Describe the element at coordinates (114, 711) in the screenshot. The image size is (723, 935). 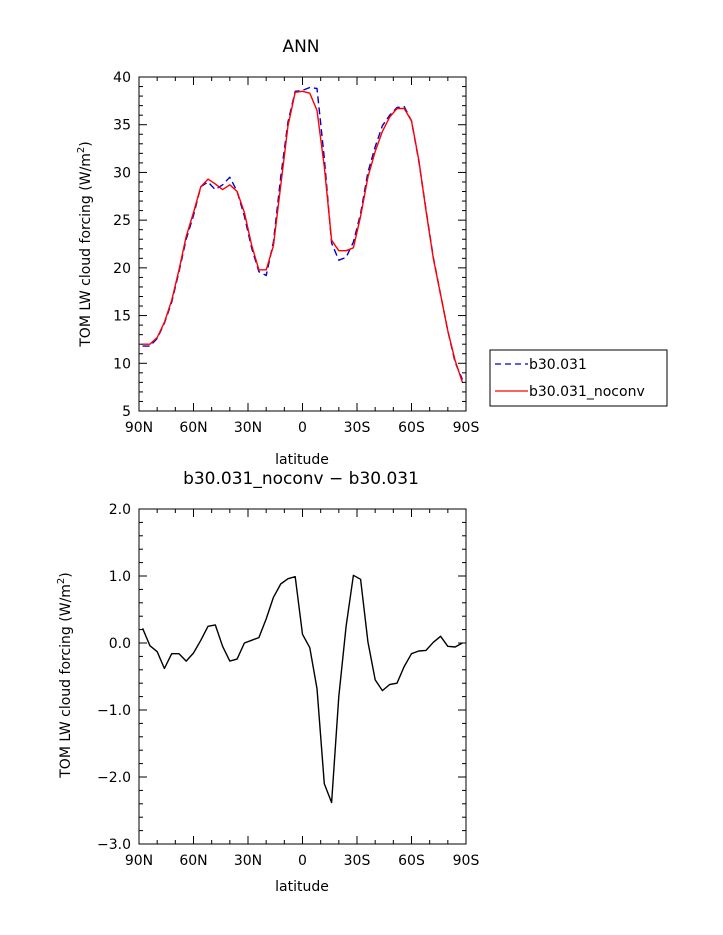
I see `bottom-y-tick-label: −1.0` at that location.